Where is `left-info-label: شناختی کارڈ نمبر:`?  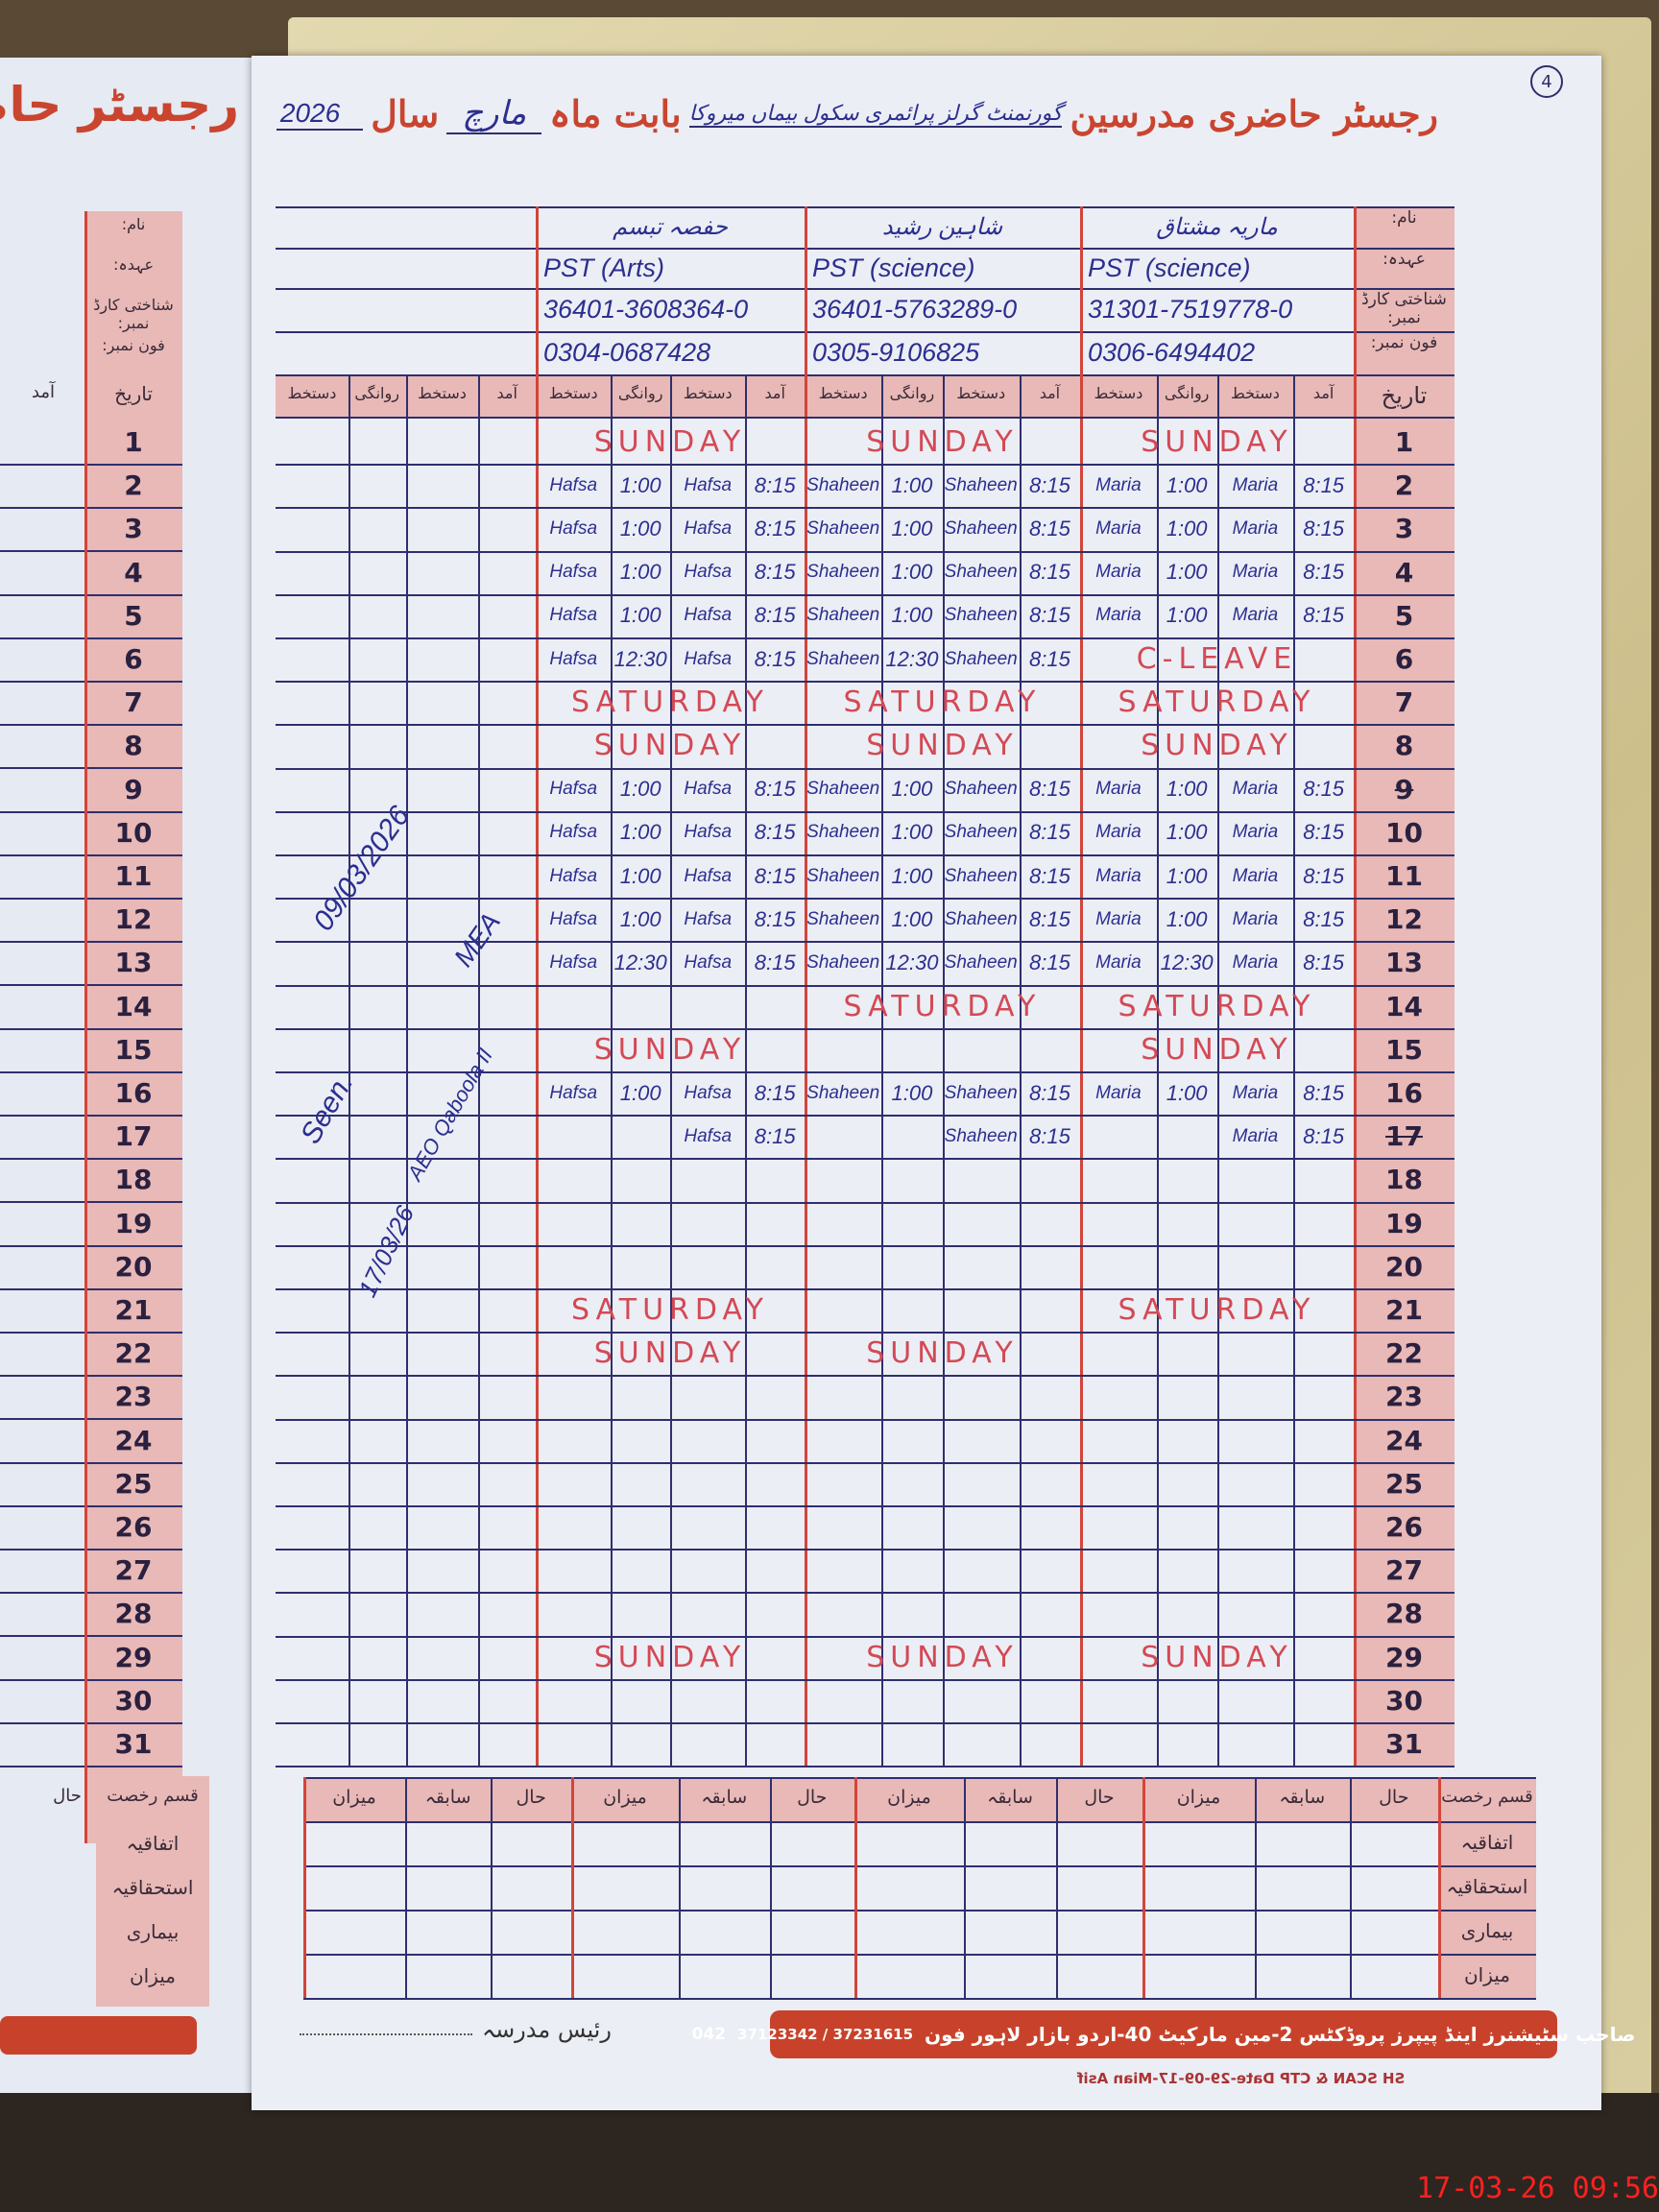
left-info-label: شناختی کارڈ نمبر: is located at coordinates (133, 314).